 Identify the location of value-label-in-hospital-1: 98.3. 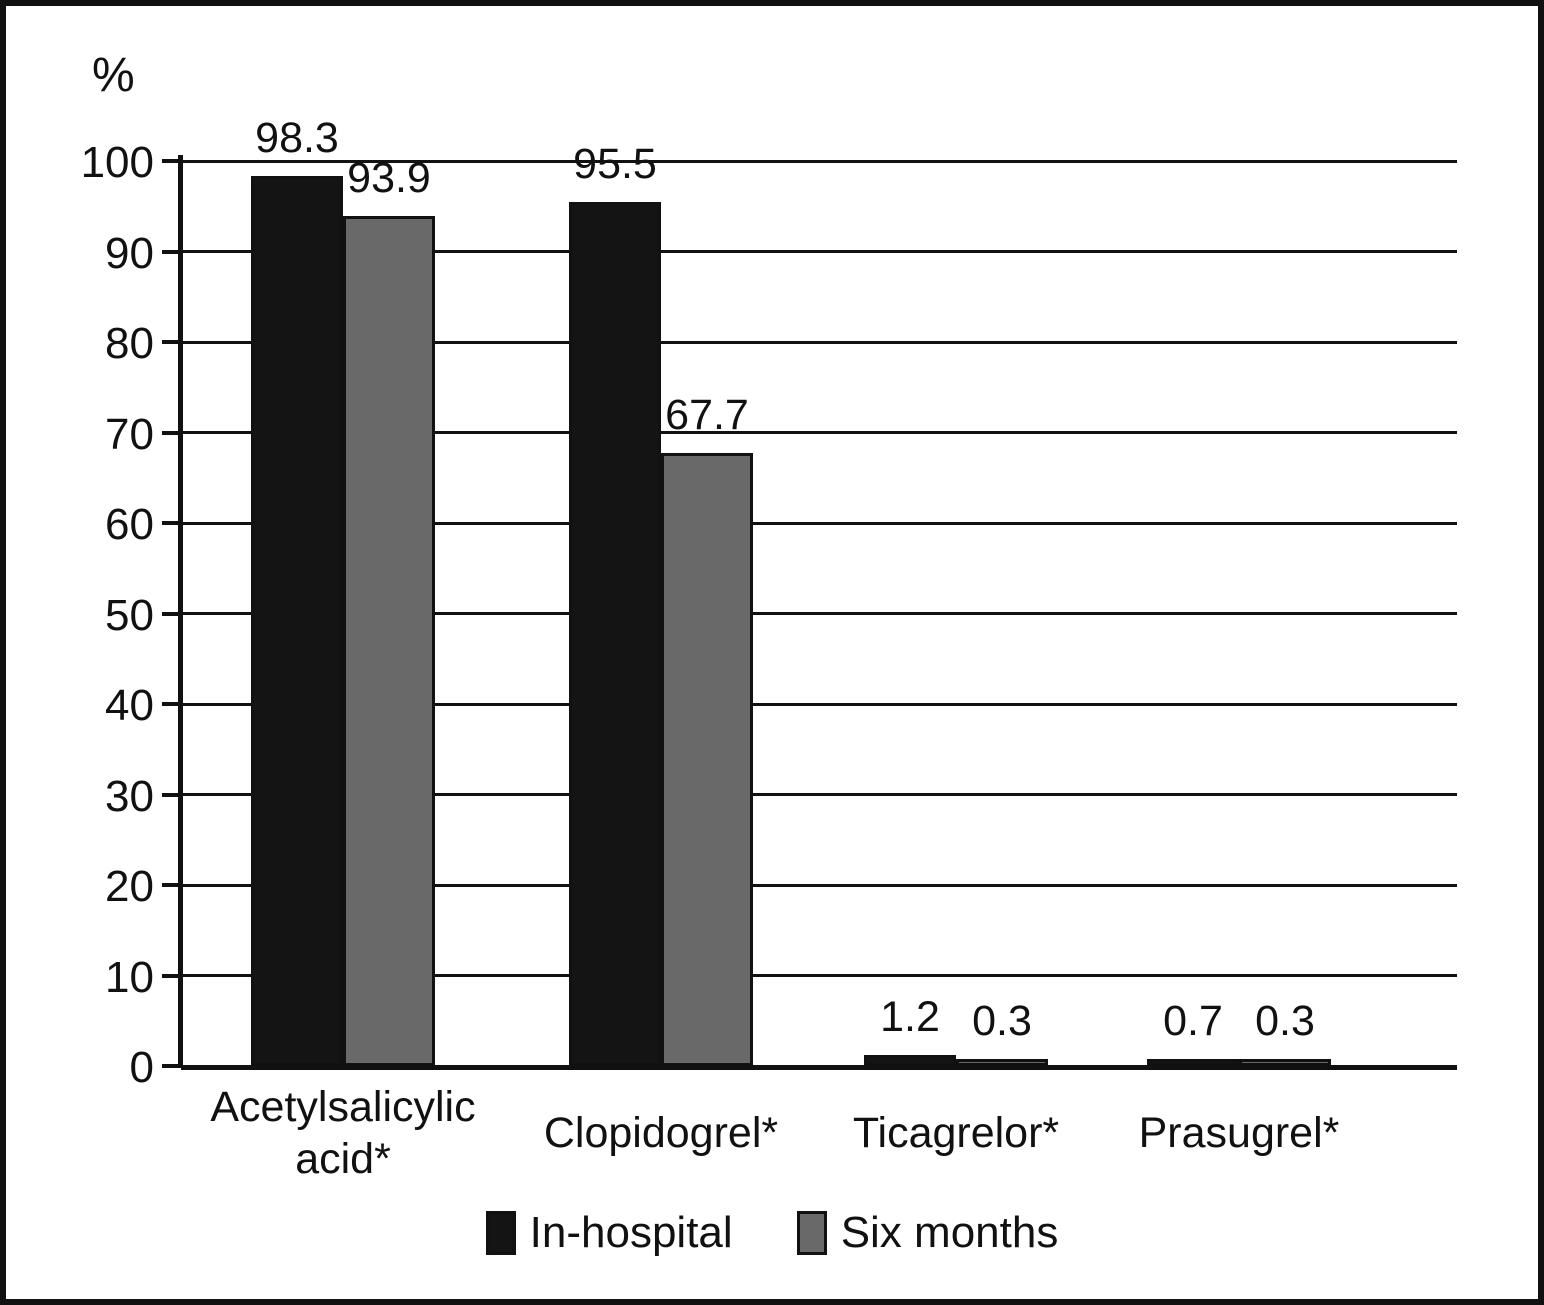
(297, 138).